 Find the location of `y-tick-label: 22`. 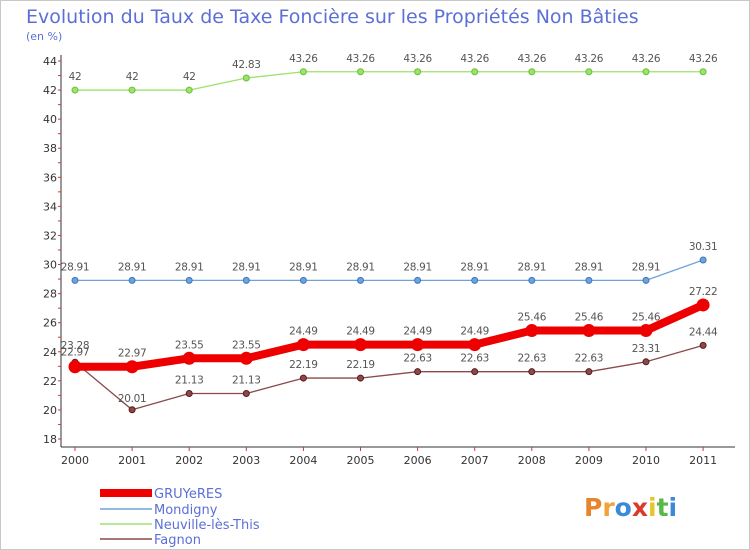

y-tick-label: 22 is located at coordinates (50, 381).